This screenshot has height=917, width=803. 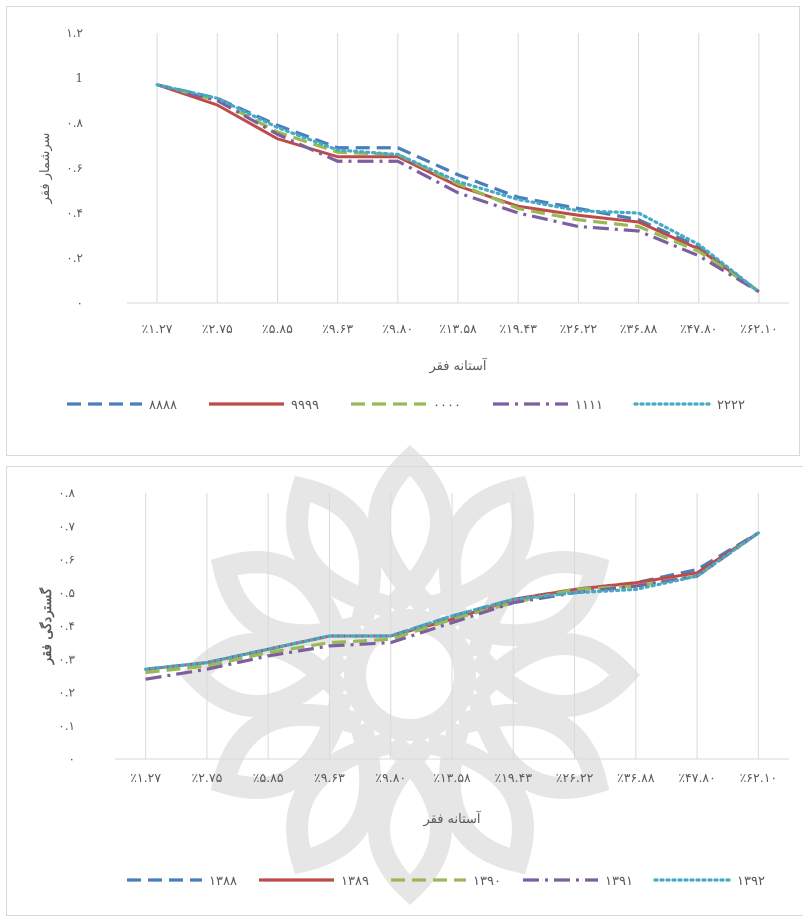 I want to click on legend-label-3: ۱۳۹۰, so click(x=487, y=881).